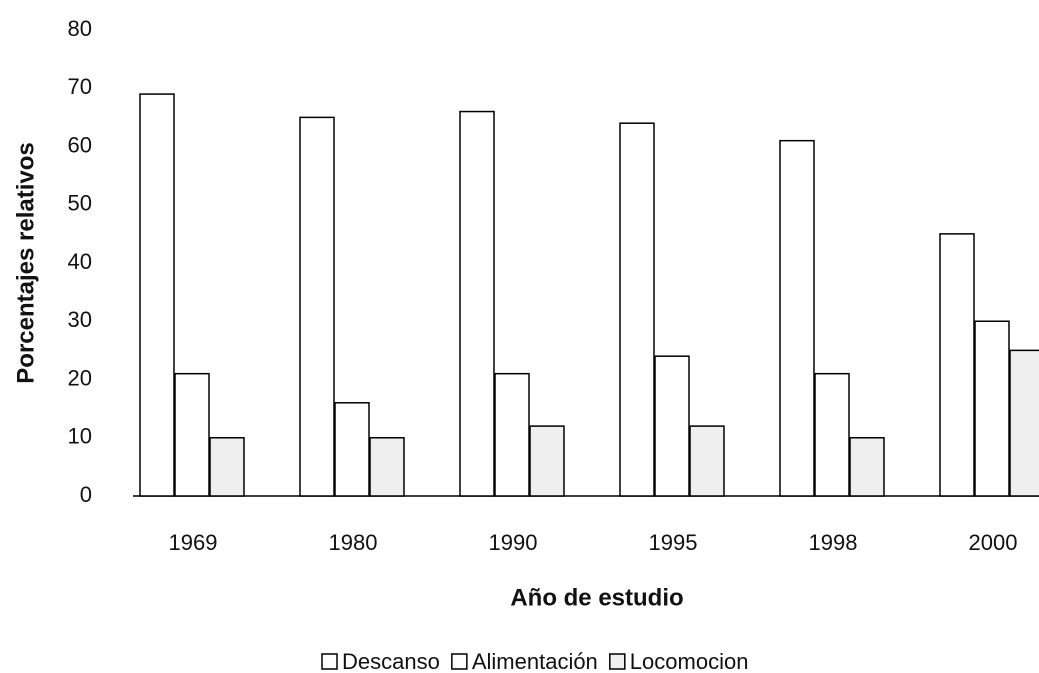  Describe the element at coordinates (80, 436) in the screenshot. I see `y-tick-label: 10` at that location.